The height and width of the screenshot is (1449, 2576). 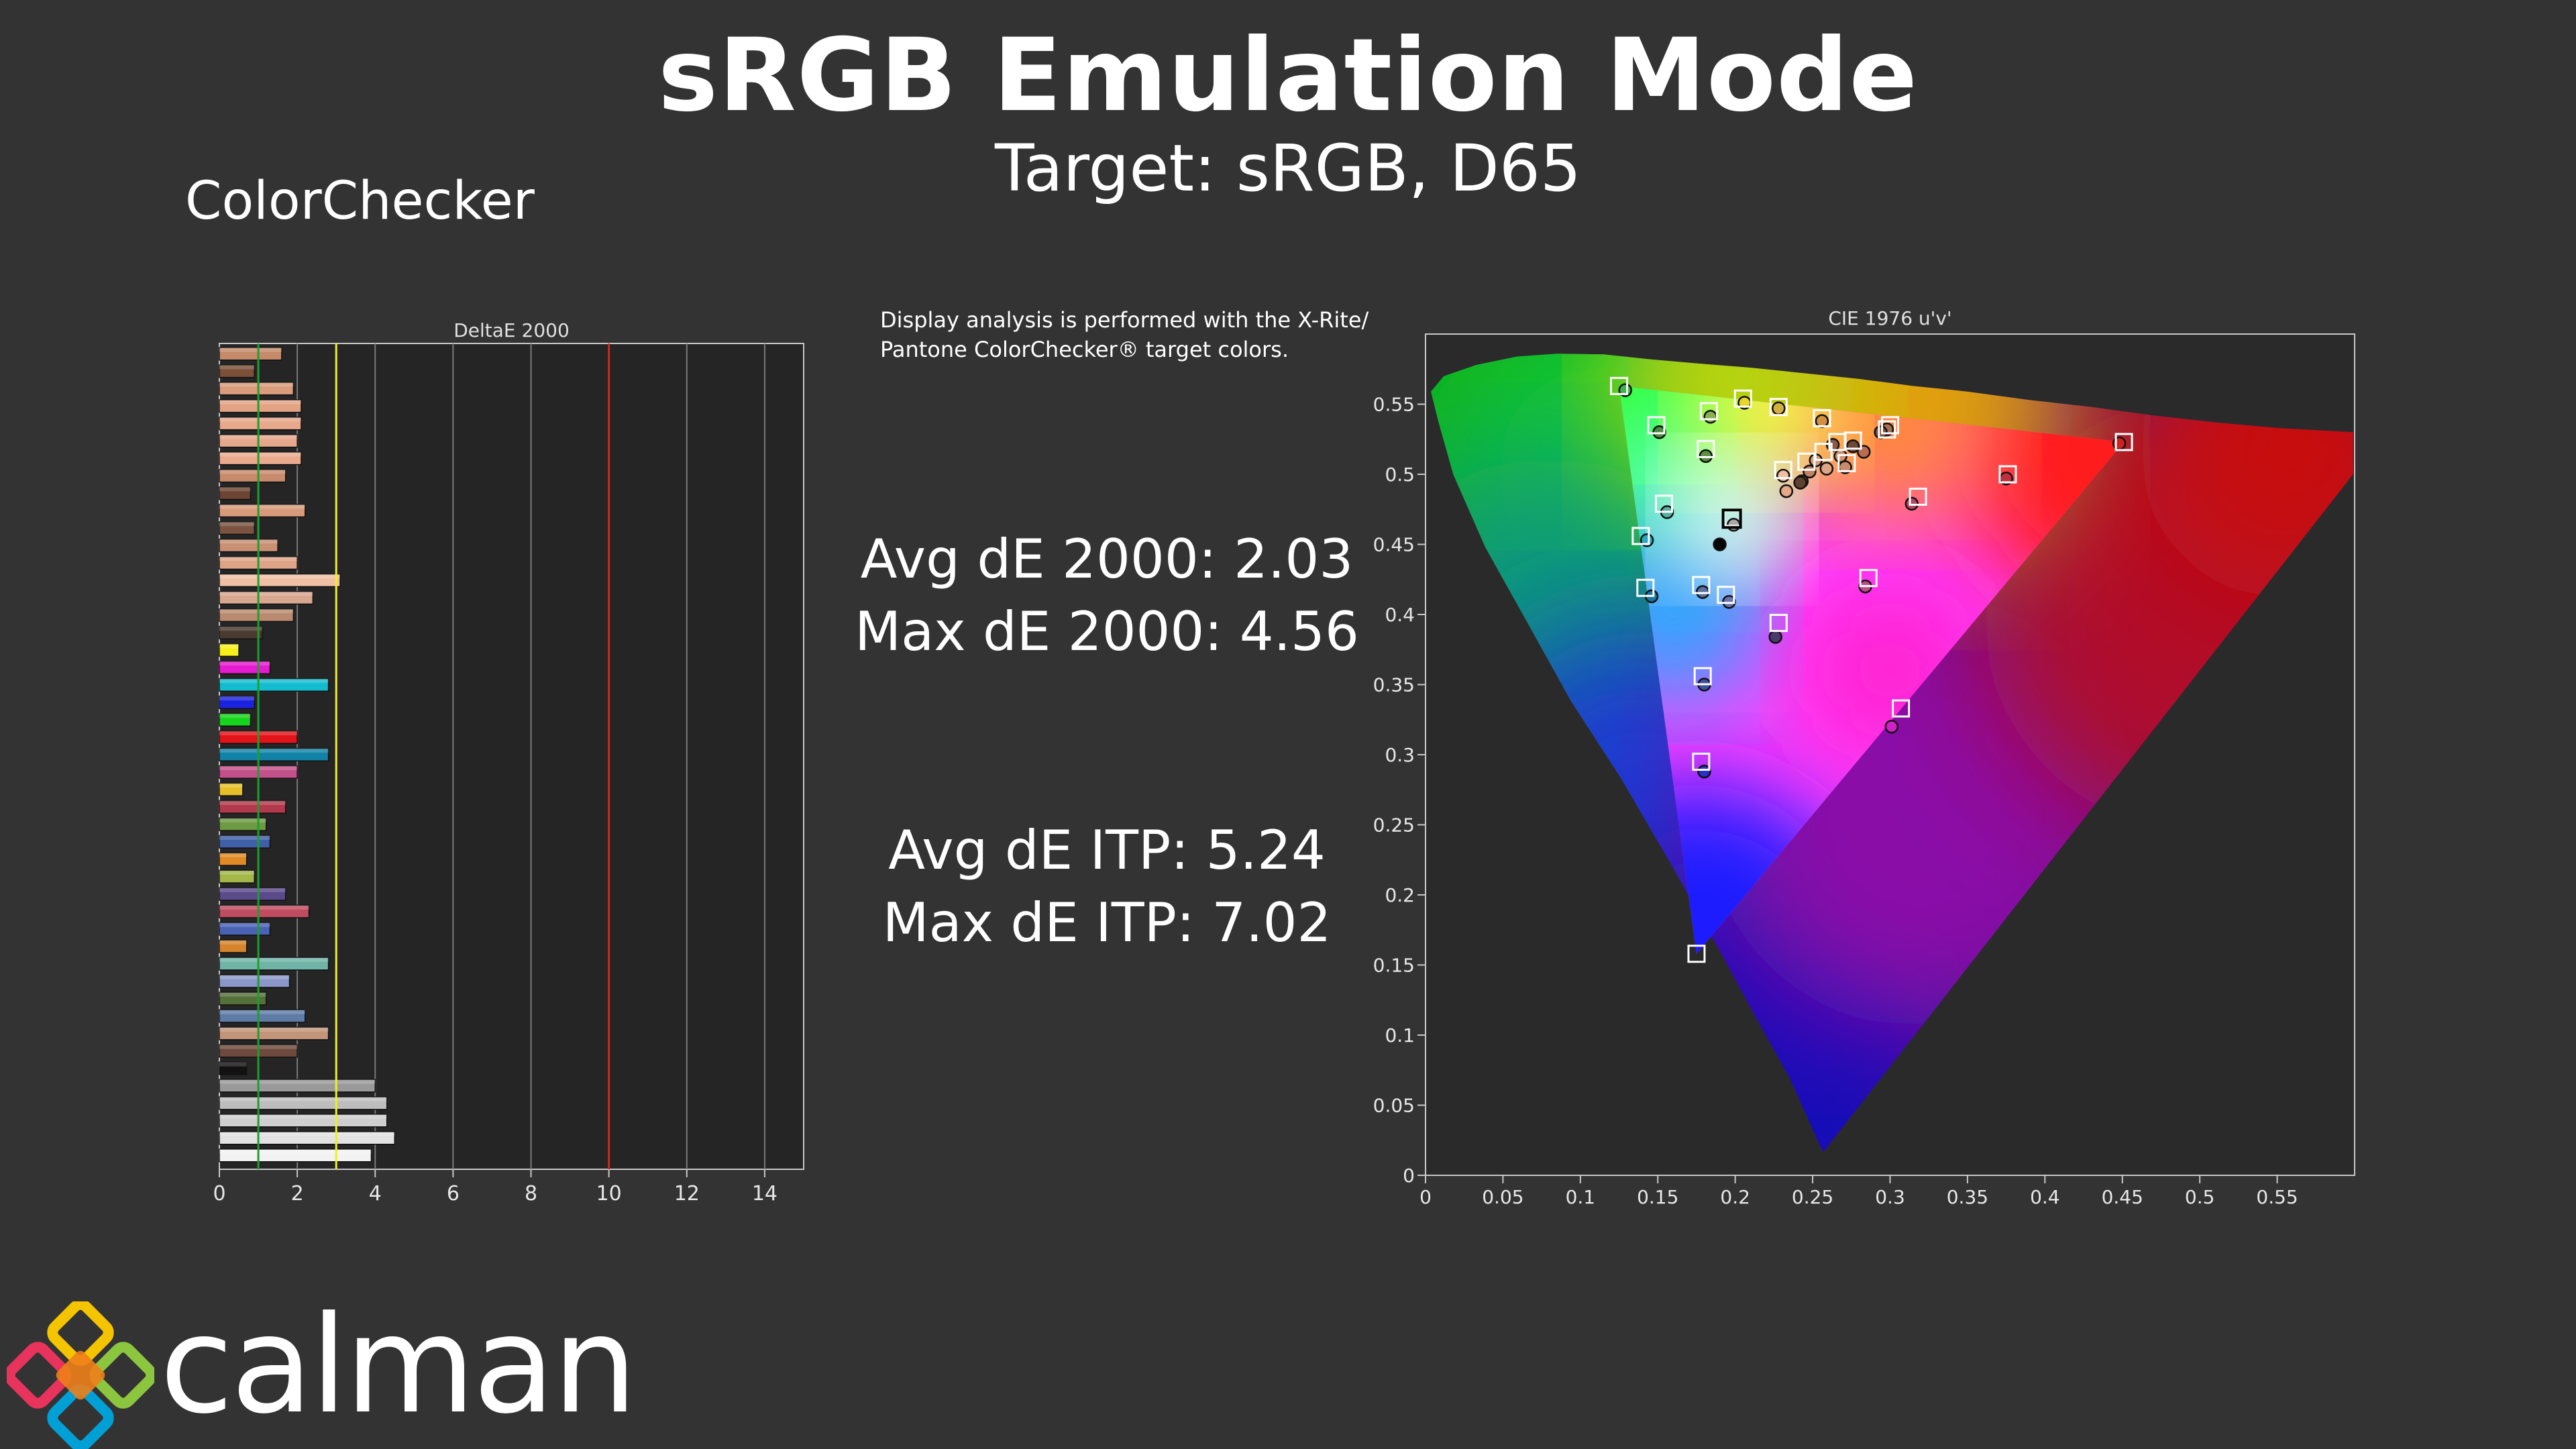 I want to click on deltae-chart-title: DeltaE 2000, so click(x=511, y=330).